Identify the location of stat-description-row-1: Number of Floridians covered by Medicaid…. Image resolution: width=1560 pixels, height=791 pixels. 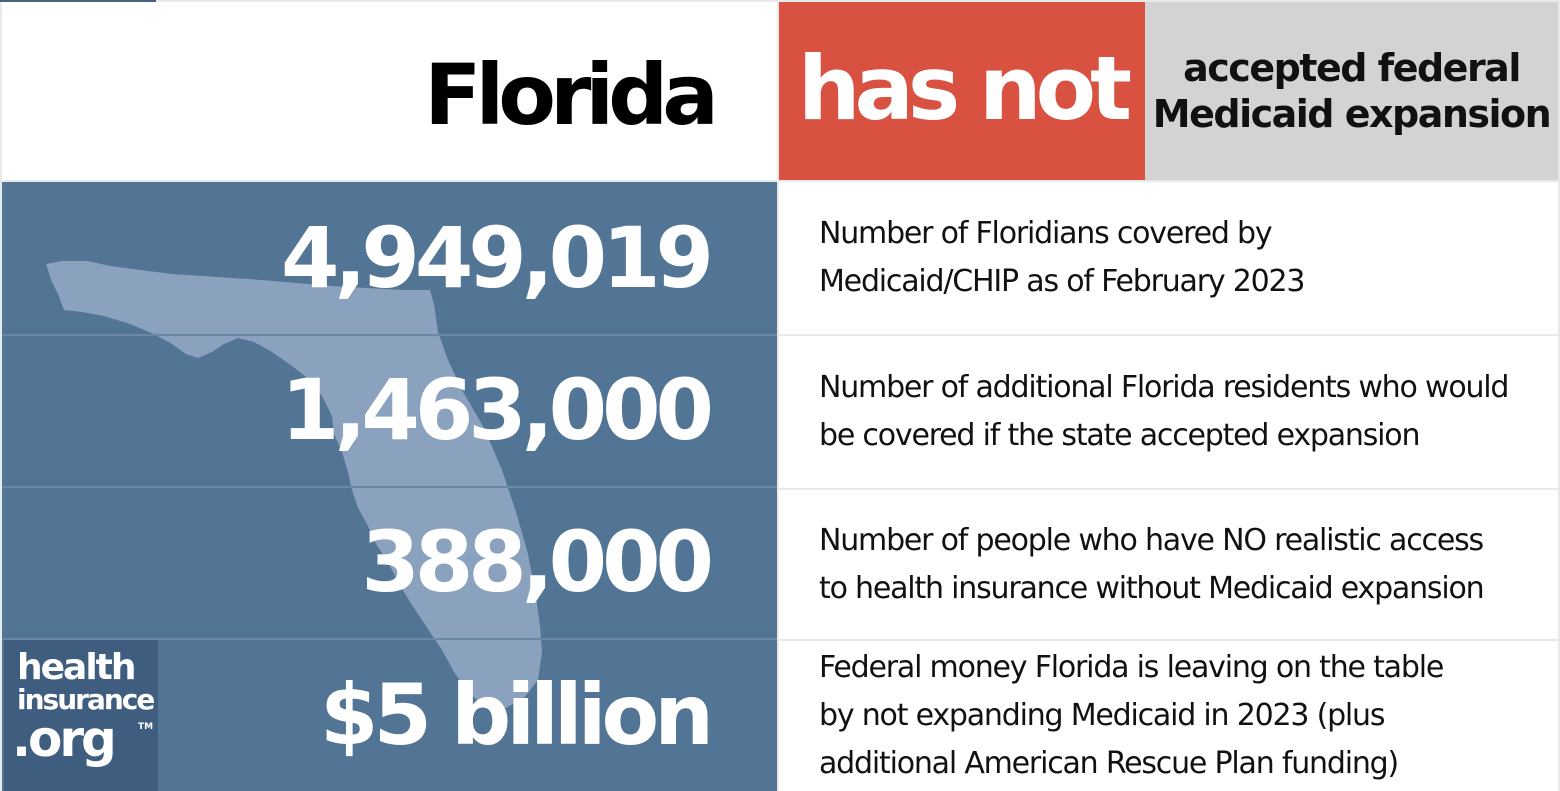
(1168, 258).